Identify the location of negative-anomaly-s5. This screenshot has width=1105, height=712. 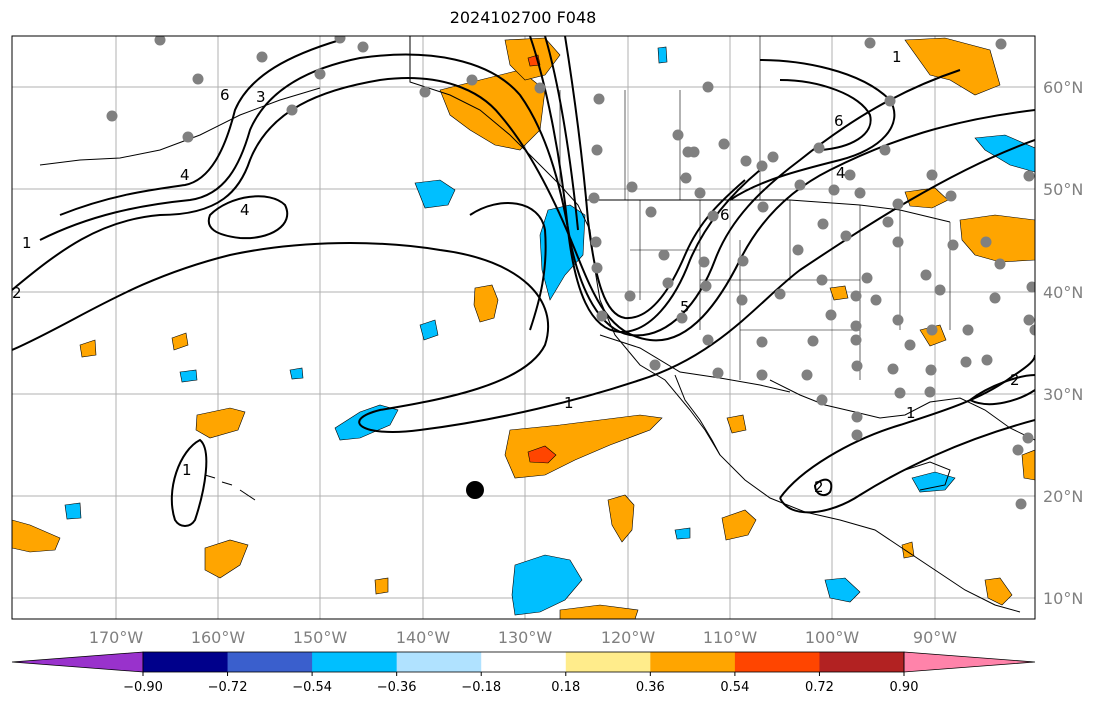
(682, 533).